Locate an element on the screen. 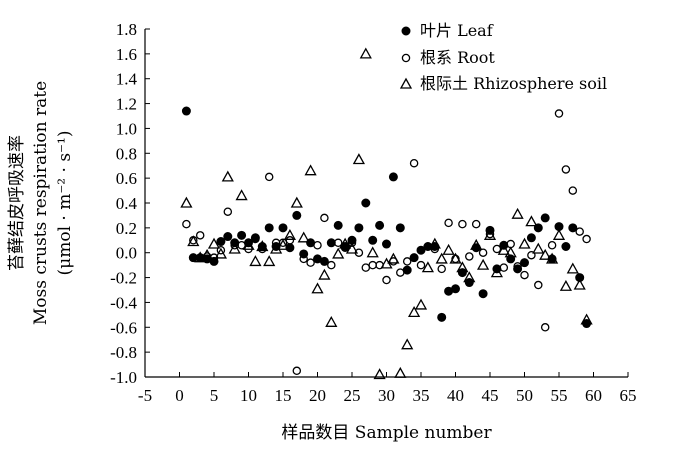 The width and height of the screenshot is (674, 450). x-tick-label: 20 is located at coordinates (317, 395).